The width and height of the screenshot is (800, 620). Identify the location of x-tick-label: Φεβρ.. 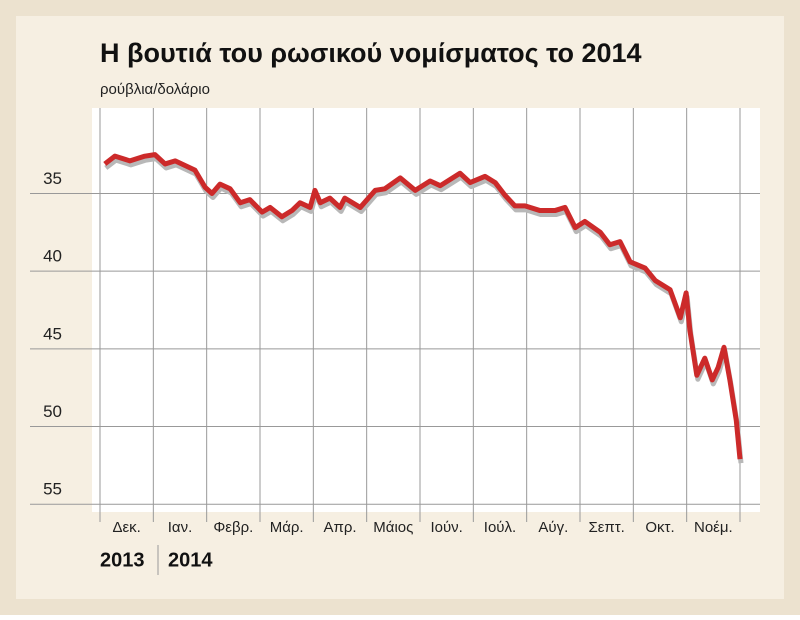
(233, 527).